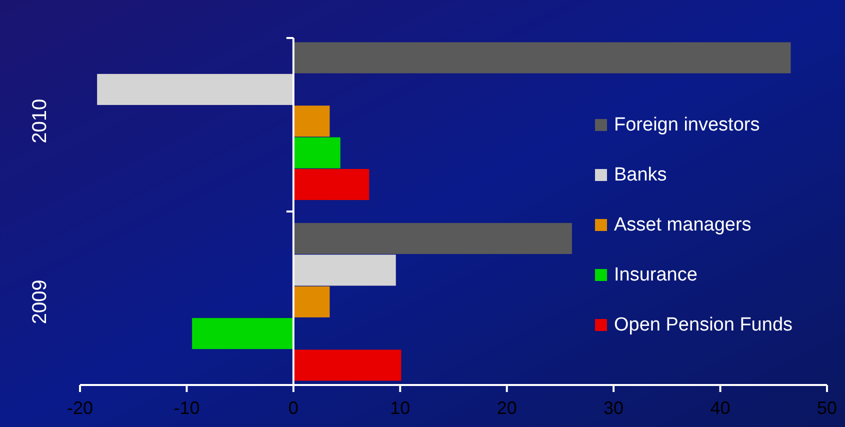  What do you see at coordinates (827, 408) in the screenshot?
I see `x-tick-label: 50` at bounding box center [827, 408].